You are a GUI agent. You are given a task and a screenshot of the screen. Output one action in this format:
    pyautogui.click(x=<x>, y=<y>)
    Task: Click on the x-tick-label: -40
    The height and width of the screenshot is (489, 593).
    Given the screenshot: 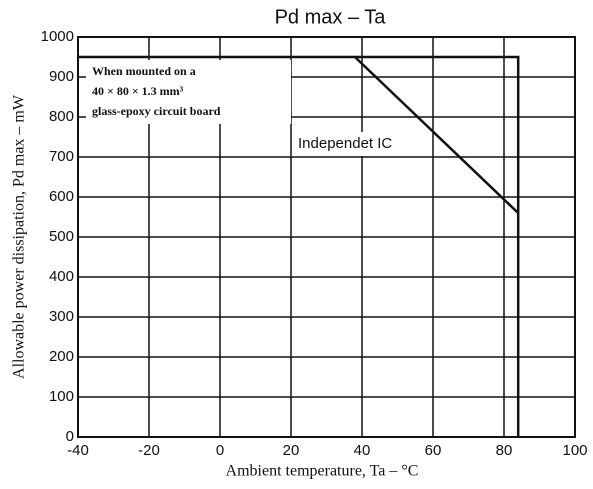 What is the action you would take?
    pyautogui.click(x=78, y=450)
    